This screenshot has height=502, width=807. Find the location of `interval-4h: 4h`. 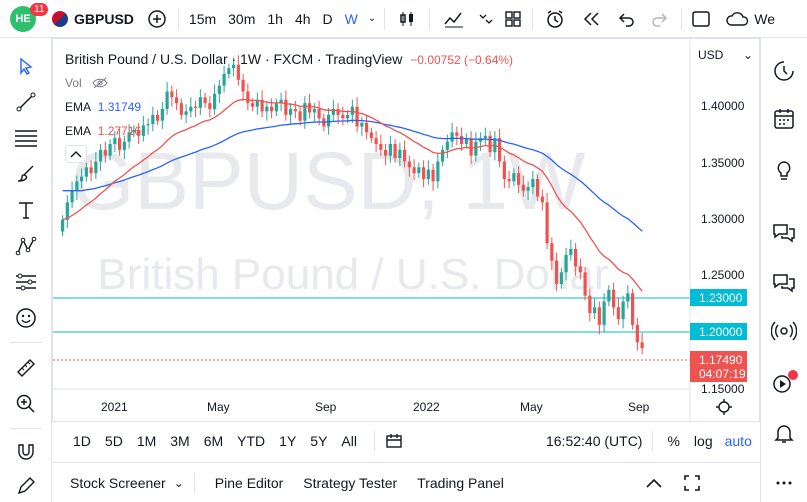

interval-4h: 4h is located at coordinates (302, 18).